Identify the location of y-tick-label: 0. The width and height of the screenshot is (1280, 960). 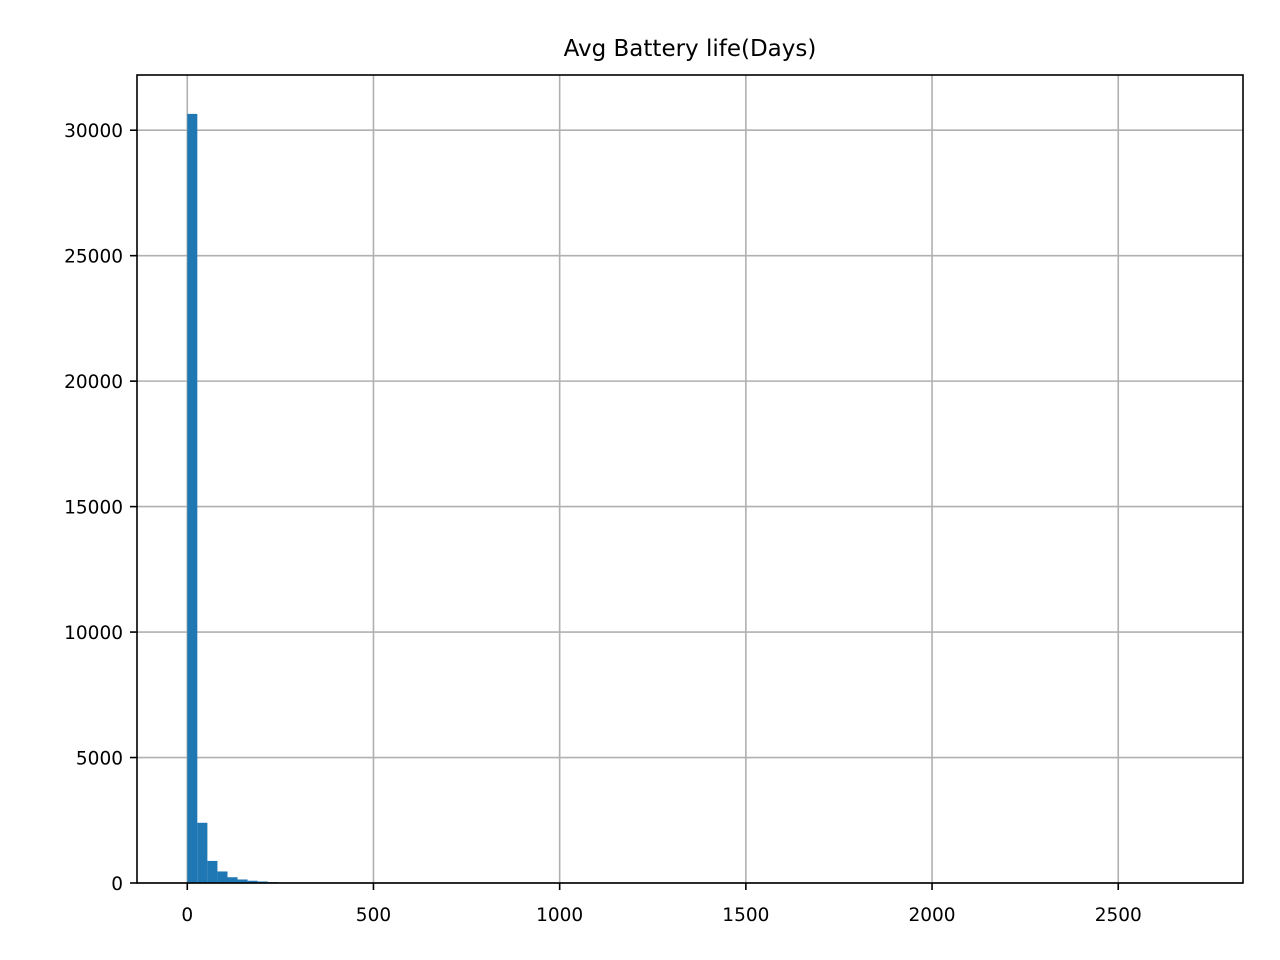
(117, 884).